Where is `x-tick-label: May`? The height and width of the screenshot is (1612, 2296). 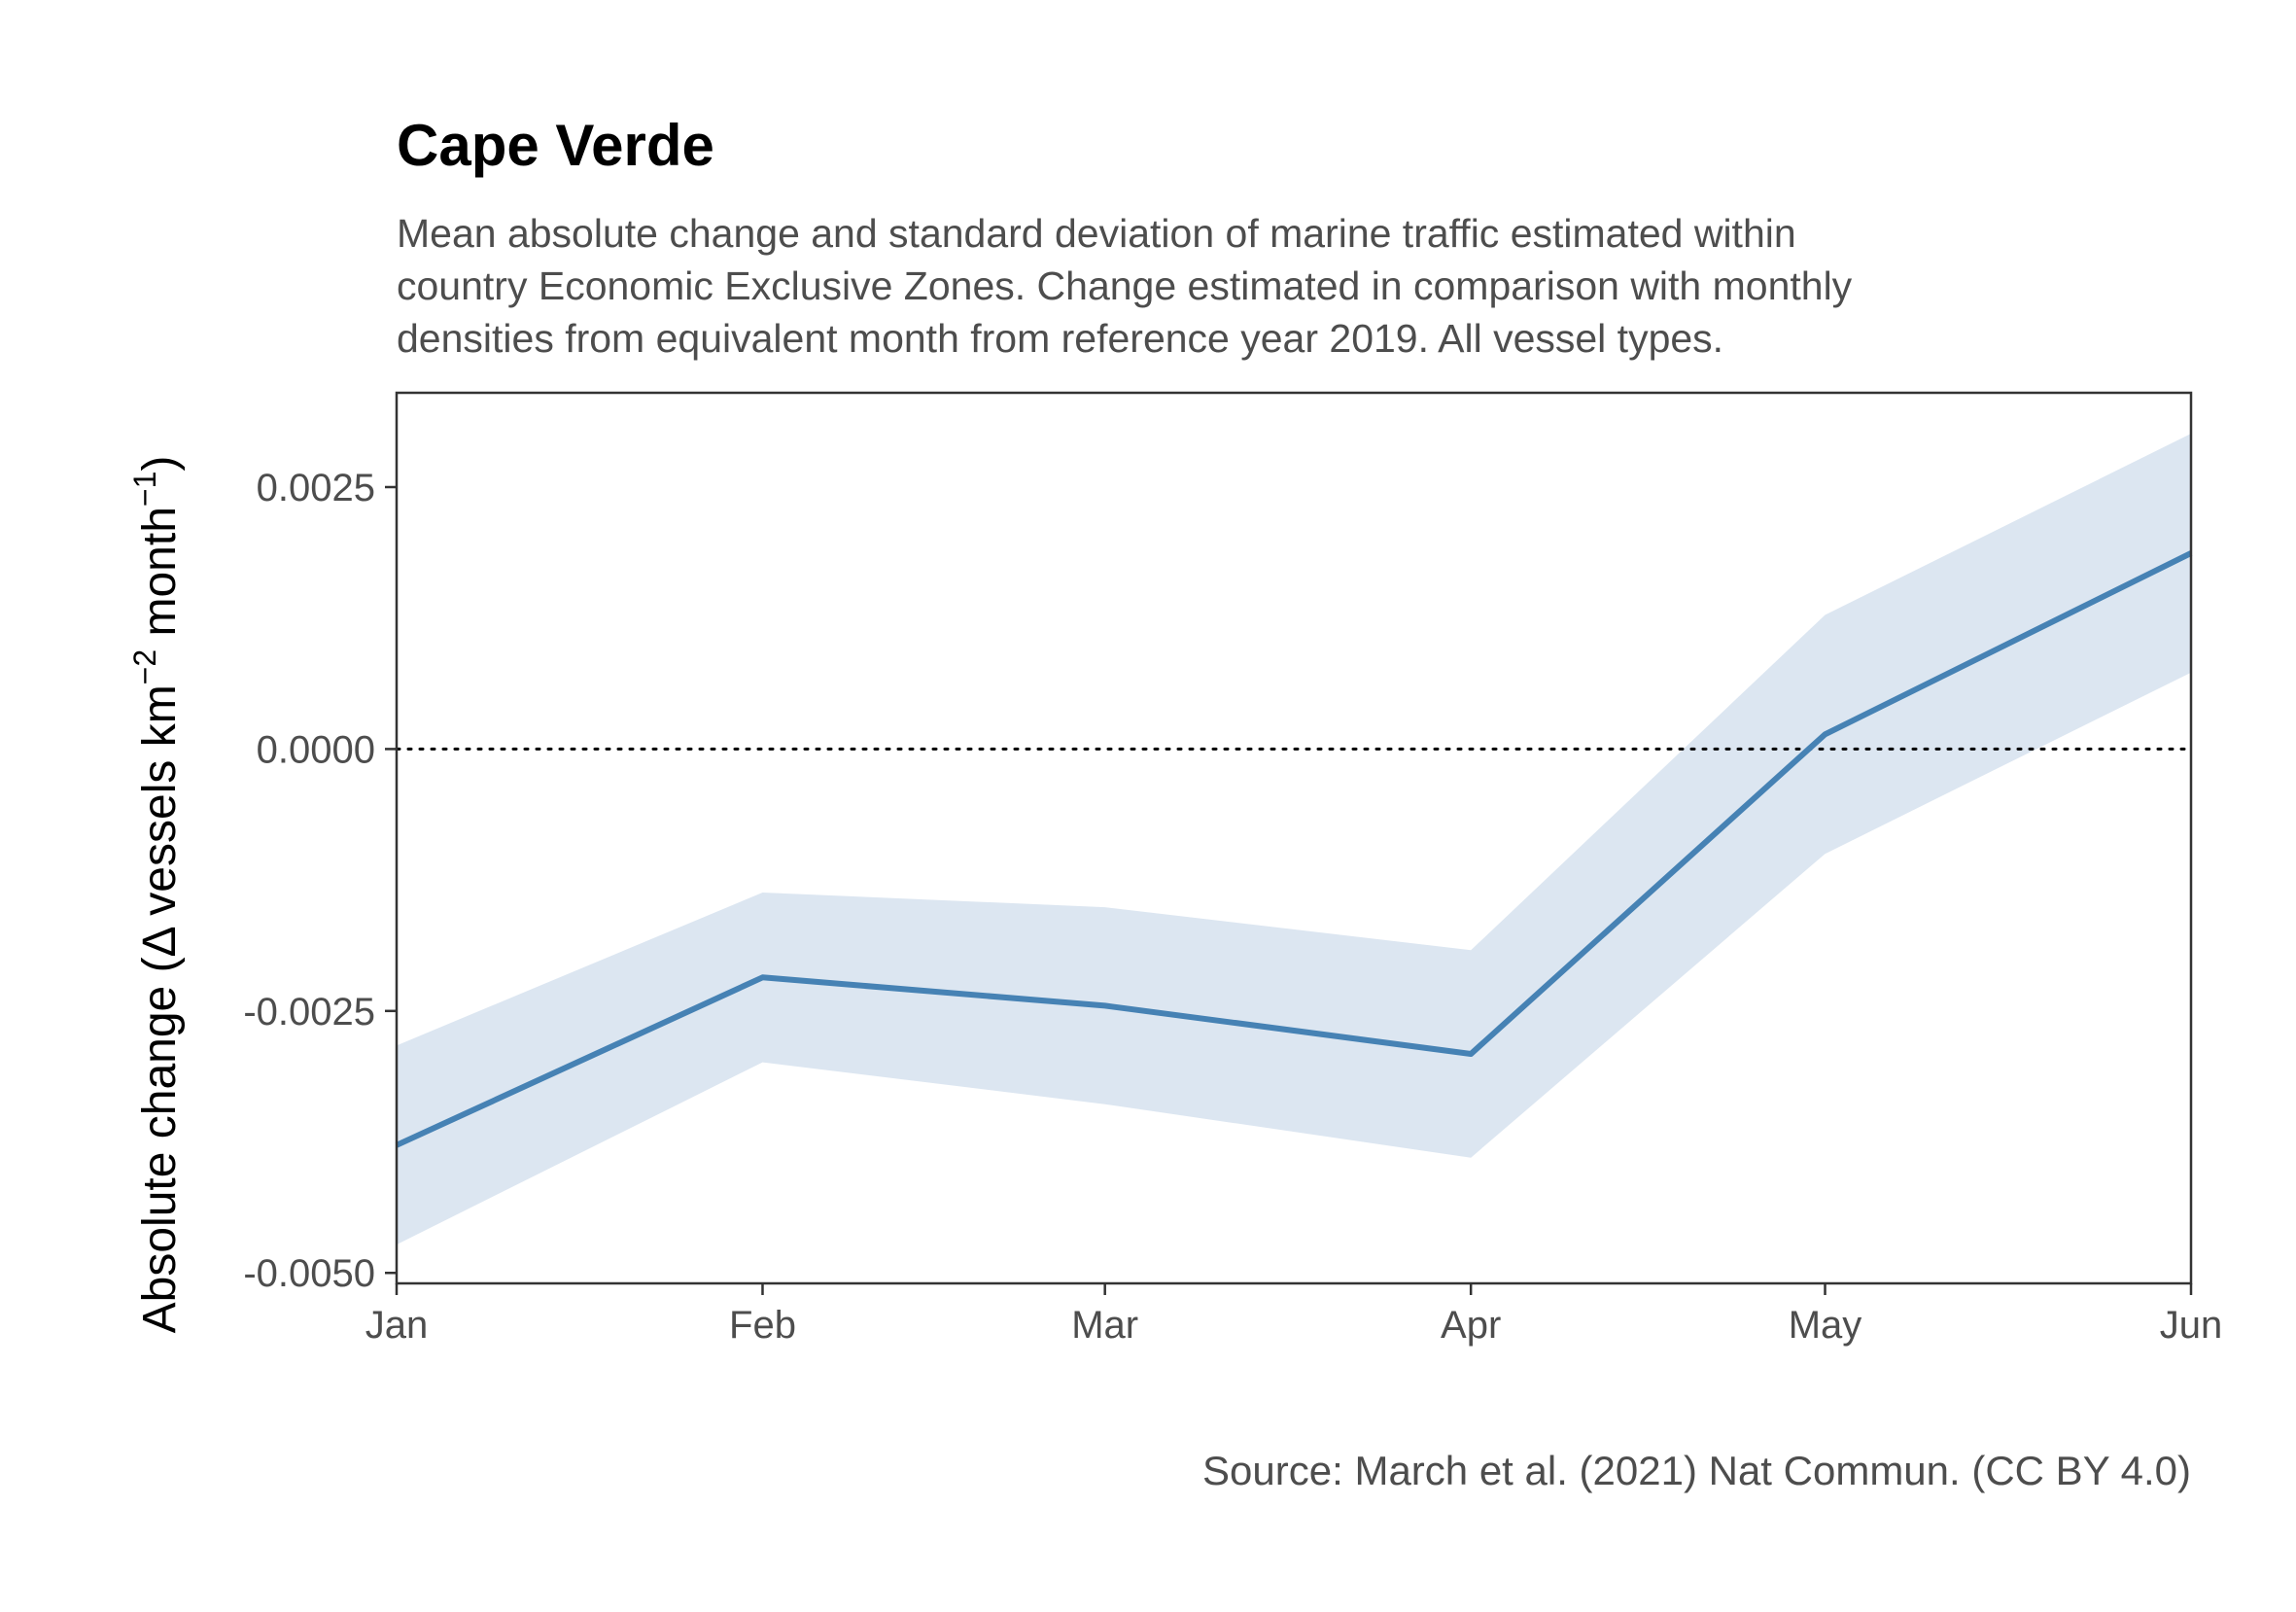 x-tick-label: May is located at coordinates (1825, 1325).